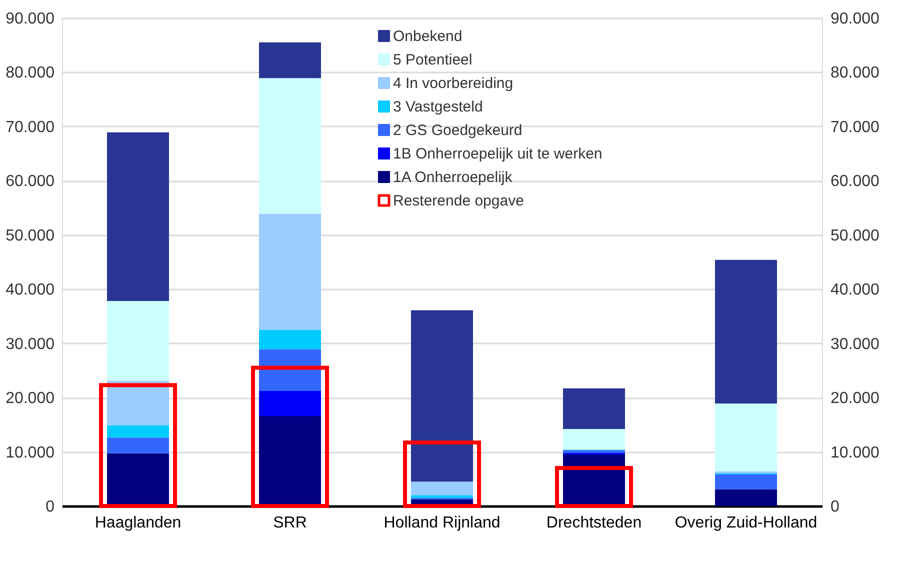 The height and width of the screenshot is (562, 917). Describe the element at coordinates (746, 523) in the screenshot. I see `x-tick-label: Overig Zuid-Holland` at that location.